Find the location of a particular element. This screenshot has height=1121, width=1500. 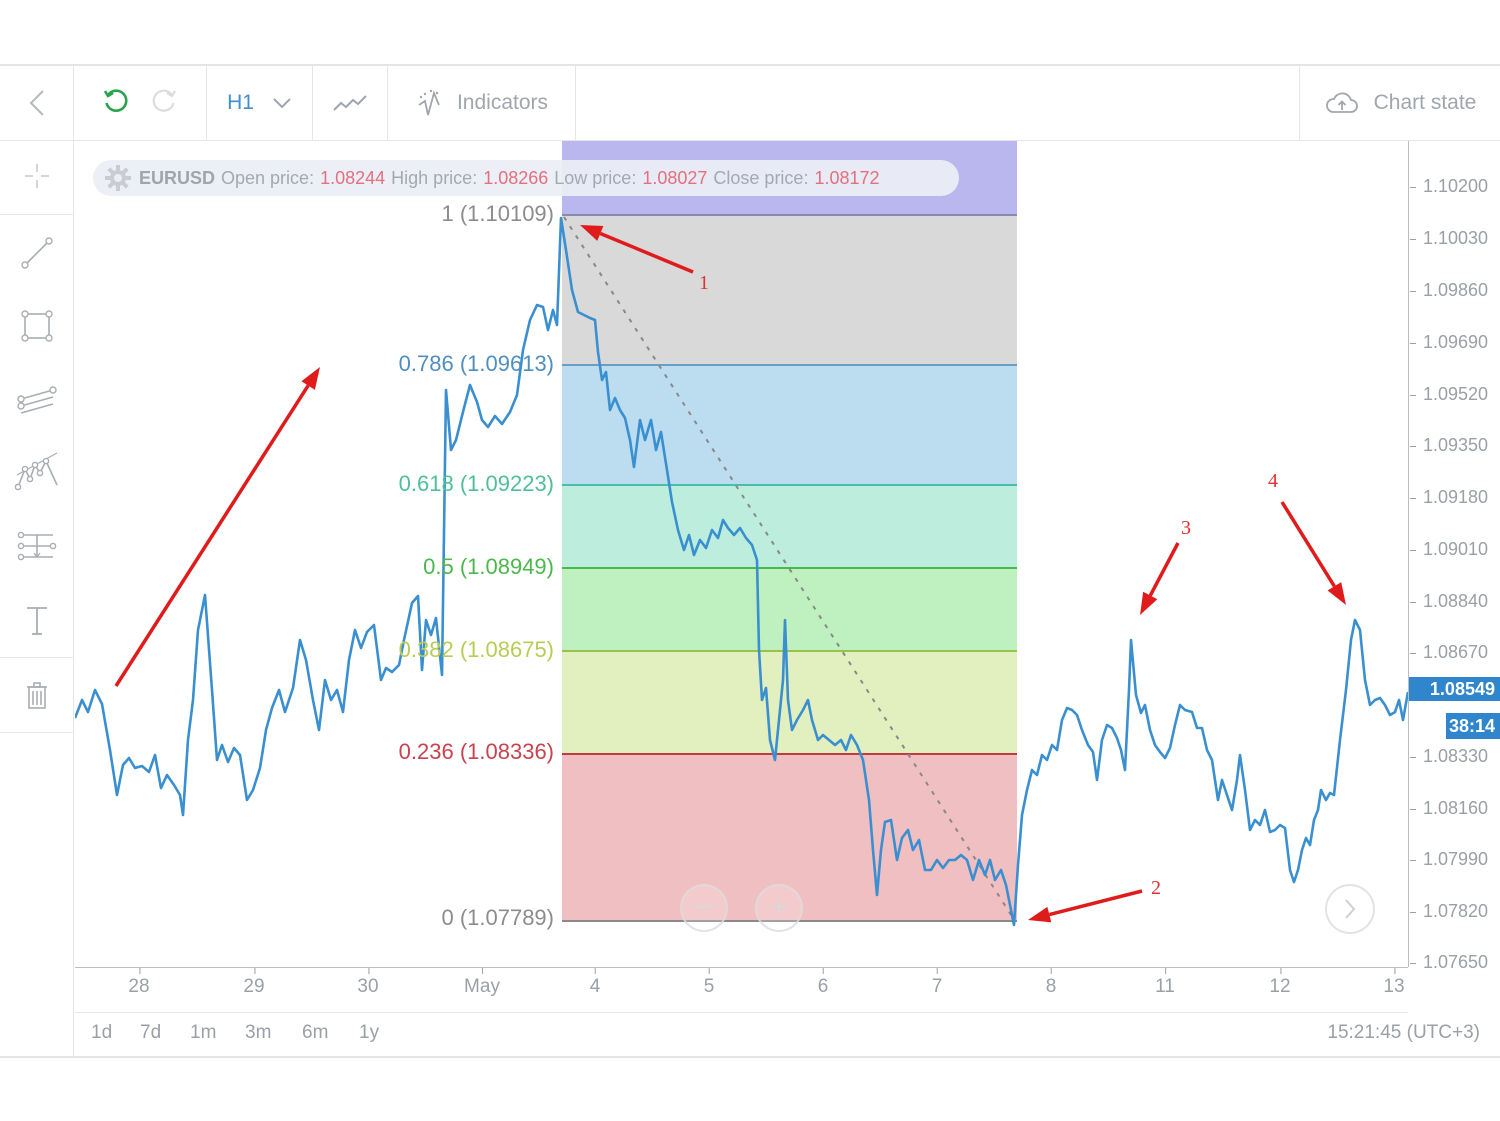

price-tick: 1.09860 is located at coordinates (1449, 290).